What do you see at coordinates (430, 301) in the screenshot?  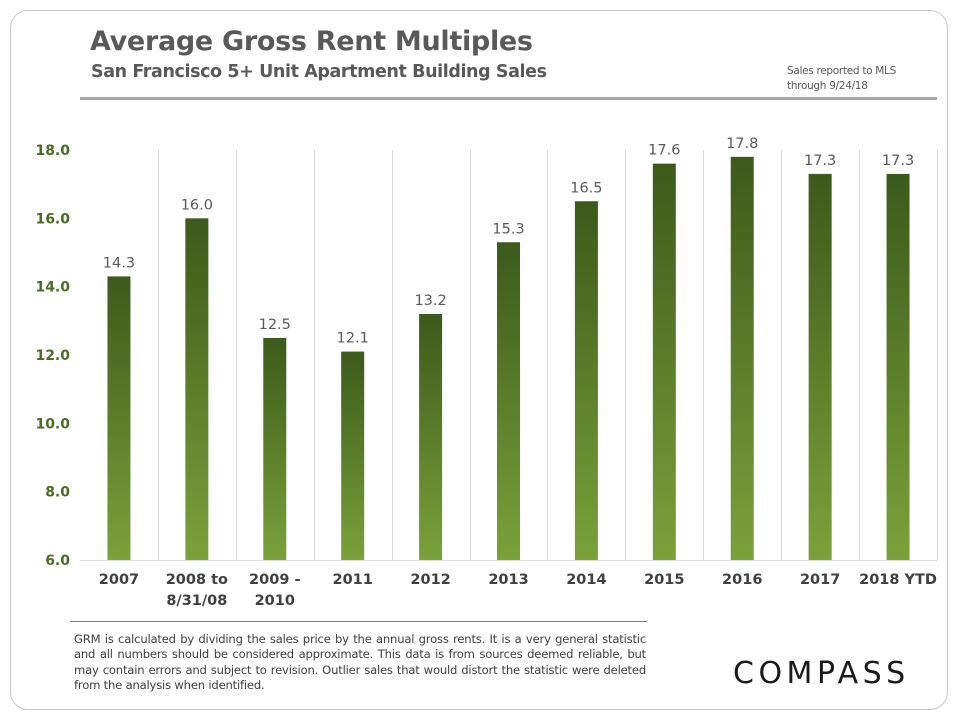 I see `data-label: 13.2` at bounding box center [430, 301].